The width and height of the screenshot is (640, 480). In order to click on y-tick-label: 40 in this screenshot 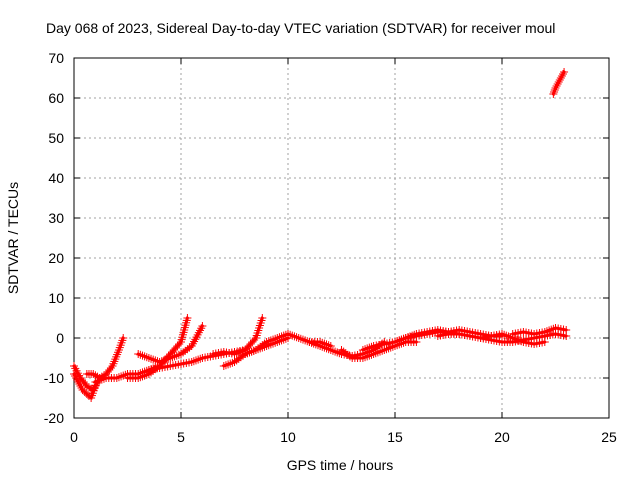, I will do `click(56, 178)`.